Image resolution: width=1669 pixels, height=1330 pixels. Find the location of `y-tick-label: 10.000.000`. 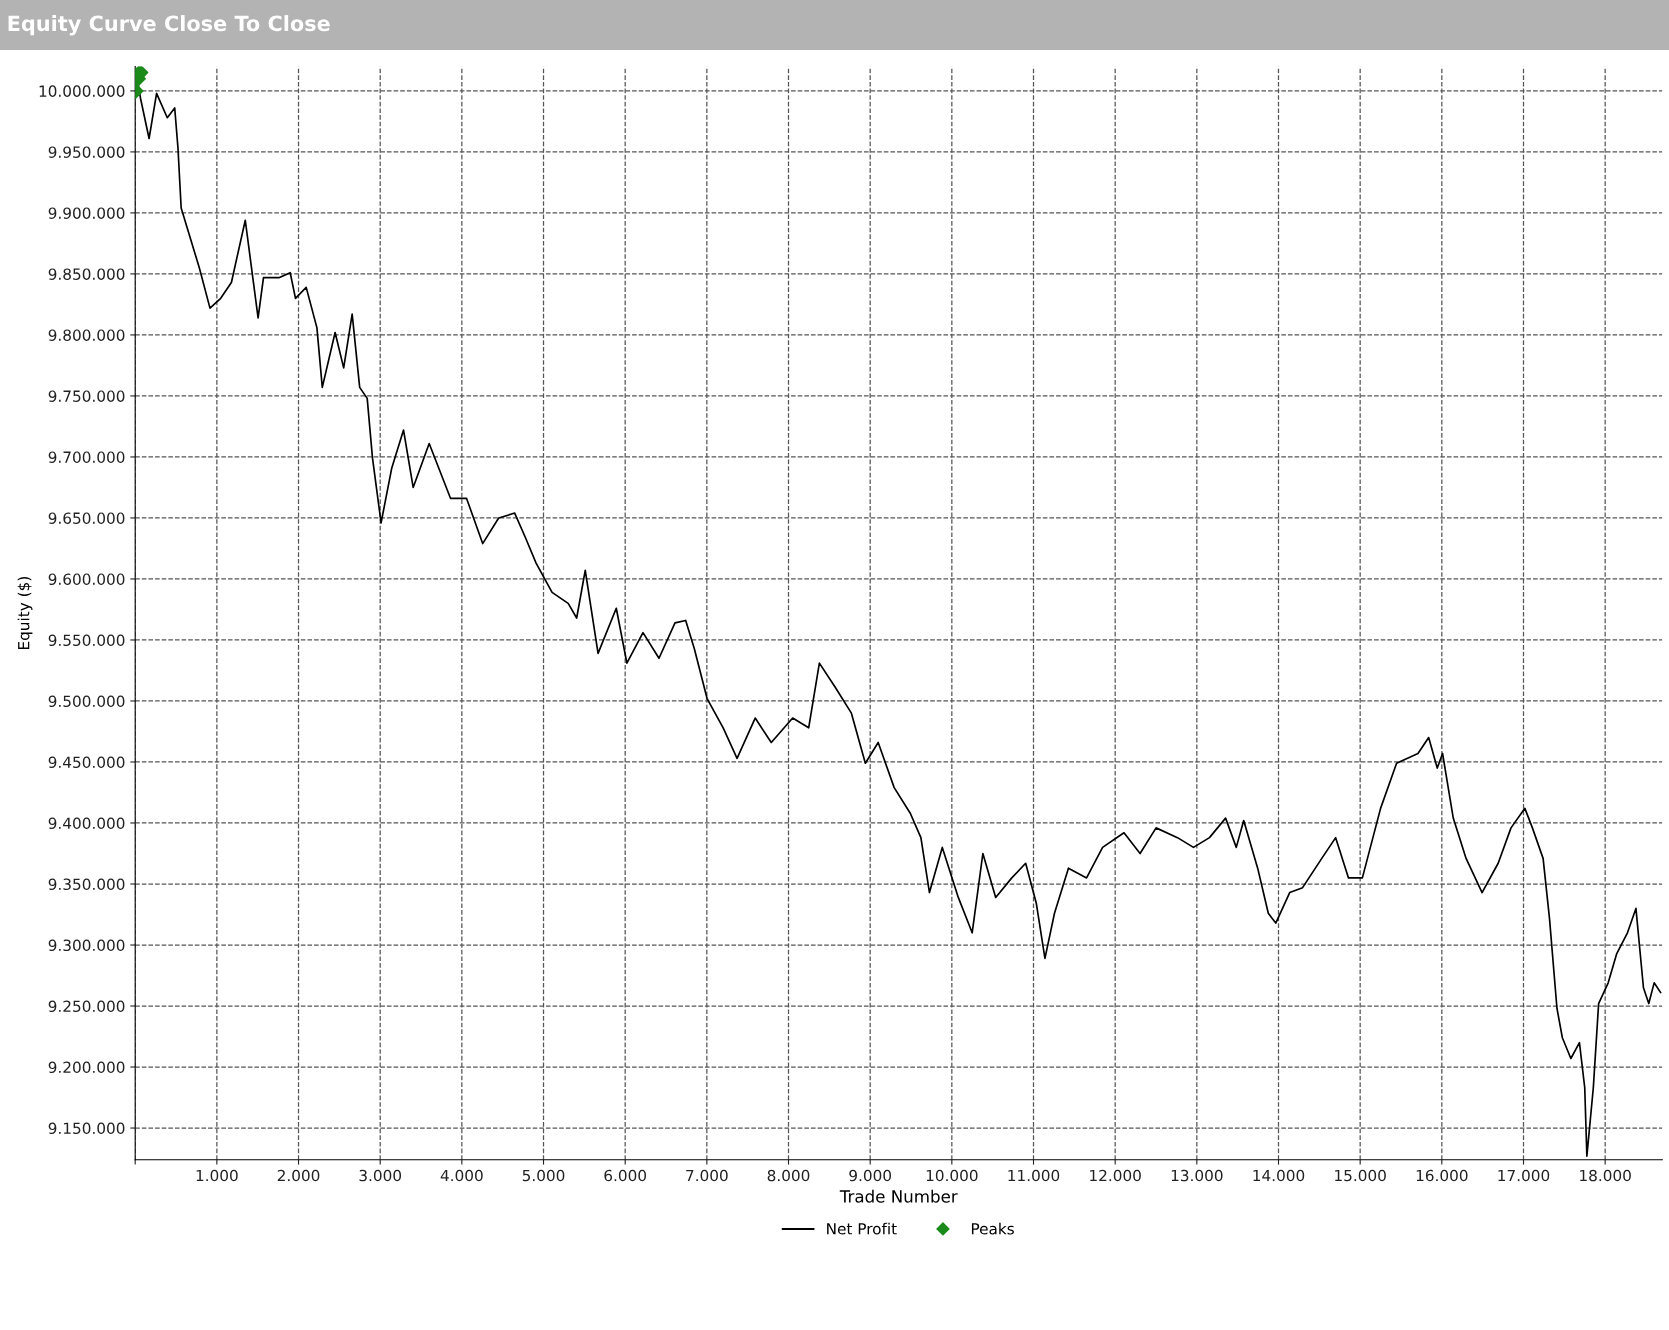

y-tick-label: 10.000.000 is located at coordinates (82, 91).